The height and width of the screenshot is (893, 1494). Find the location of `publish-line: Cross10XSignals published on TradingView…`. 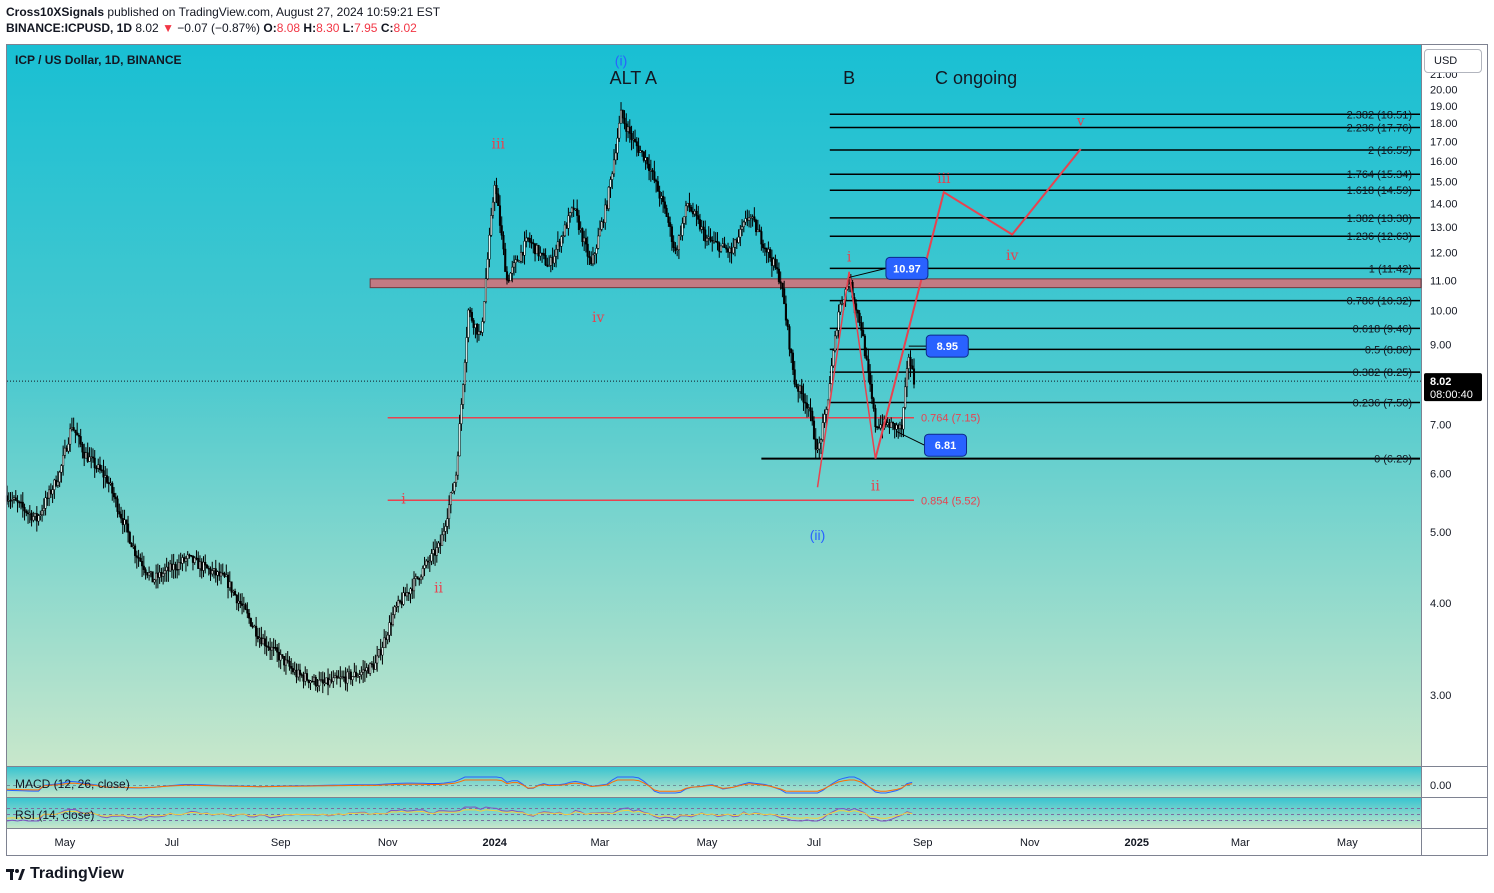

publish-line: Cross10XSignals published on TradingView… is located at coordinates (223, 12).